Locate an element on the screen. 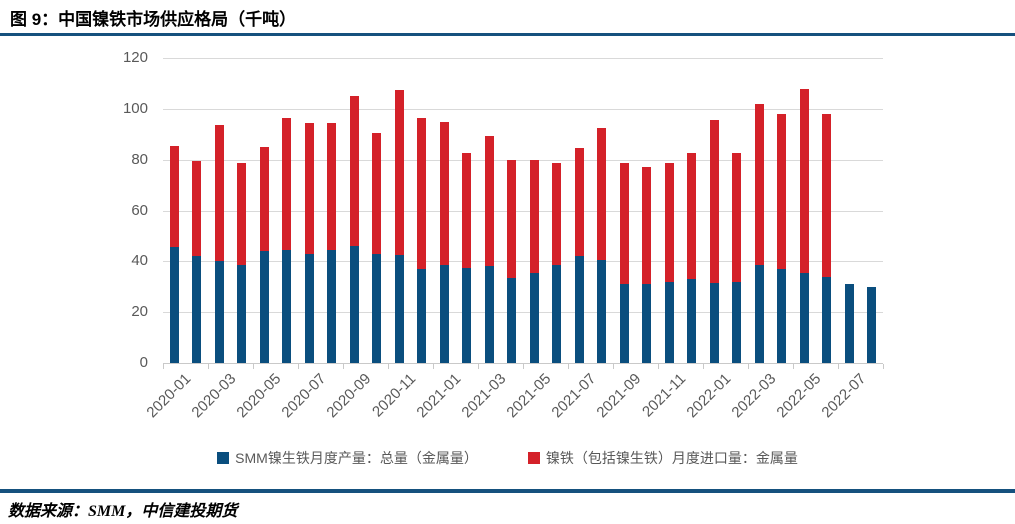 Image resolution: width=1015 pixels, height=524 pixels. x-axis-label: 2021-07 is located at coordinates (574, 396).